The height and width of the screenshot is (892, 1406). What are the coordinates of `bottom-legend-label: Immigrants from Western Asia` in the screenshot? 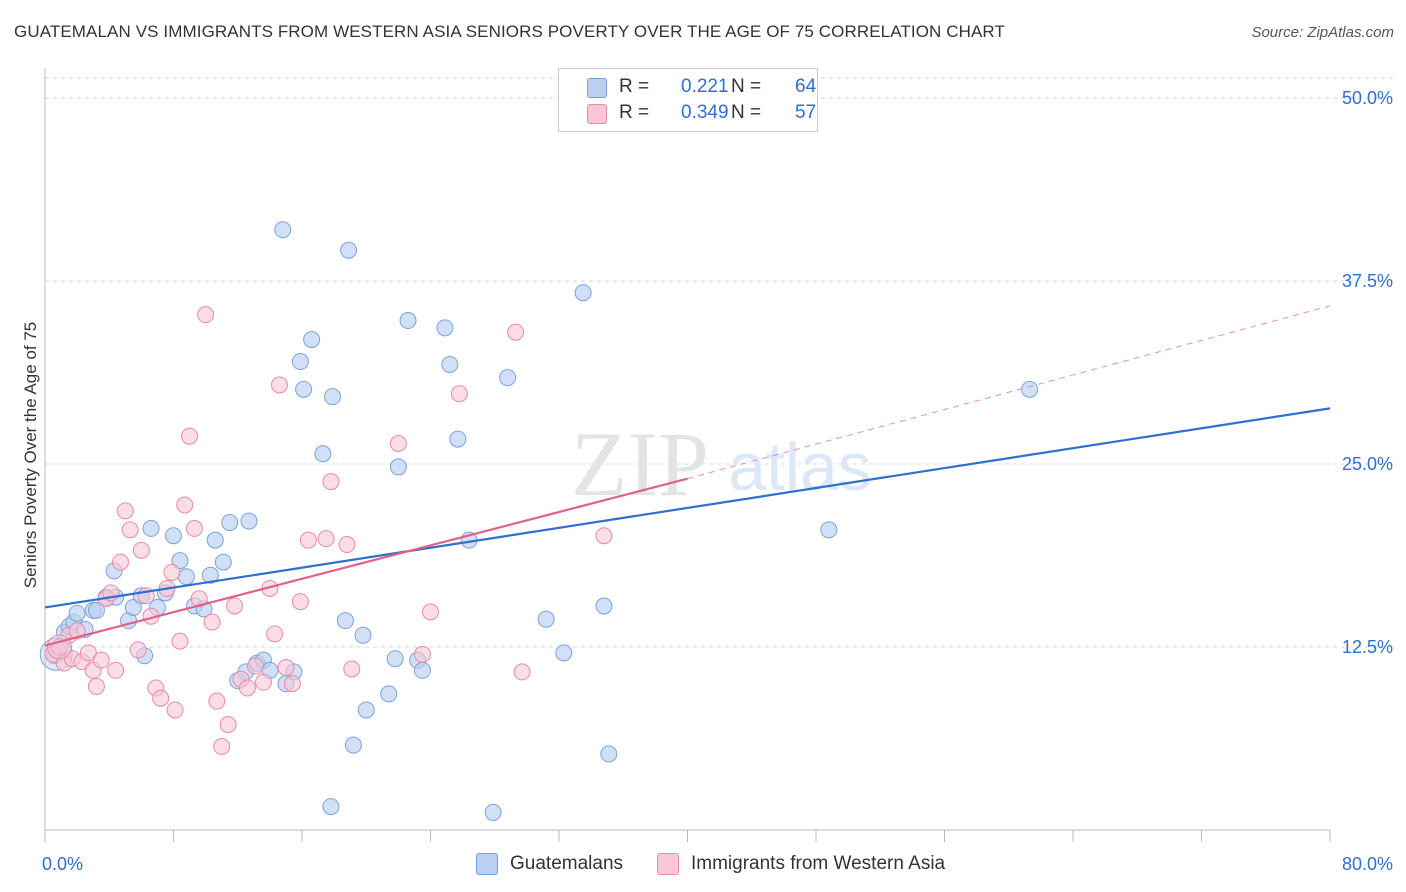 It's located at (818, 863).